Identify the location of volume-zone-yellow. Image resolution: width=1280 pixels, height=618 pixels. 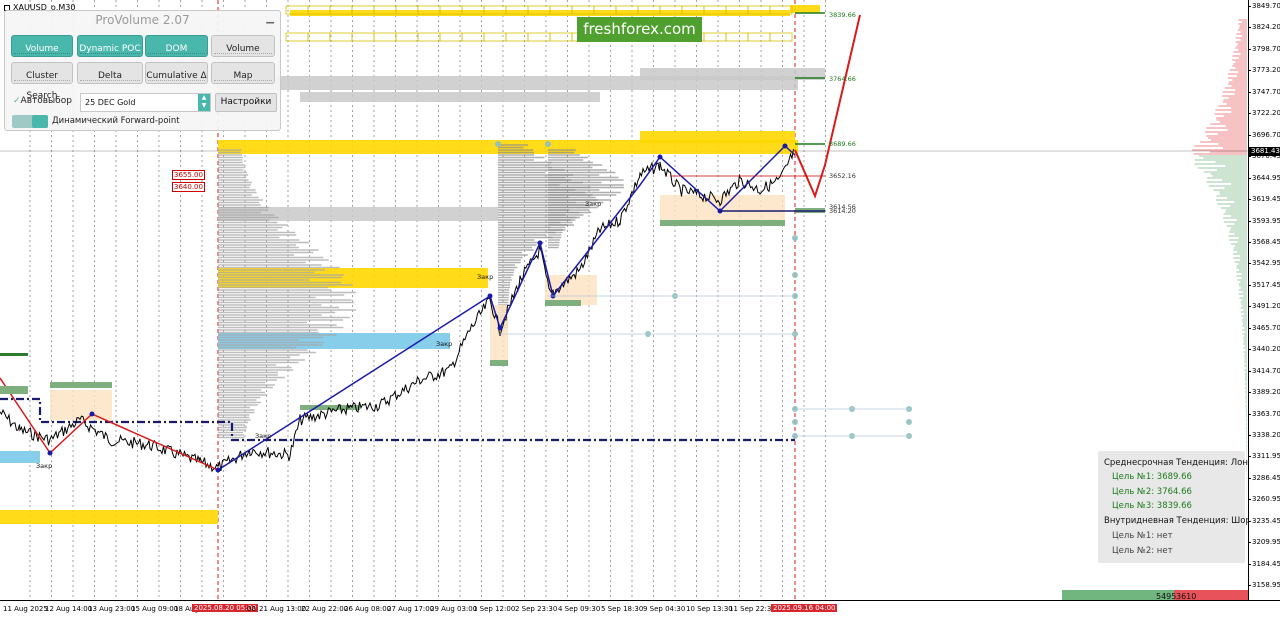
(717, 137).